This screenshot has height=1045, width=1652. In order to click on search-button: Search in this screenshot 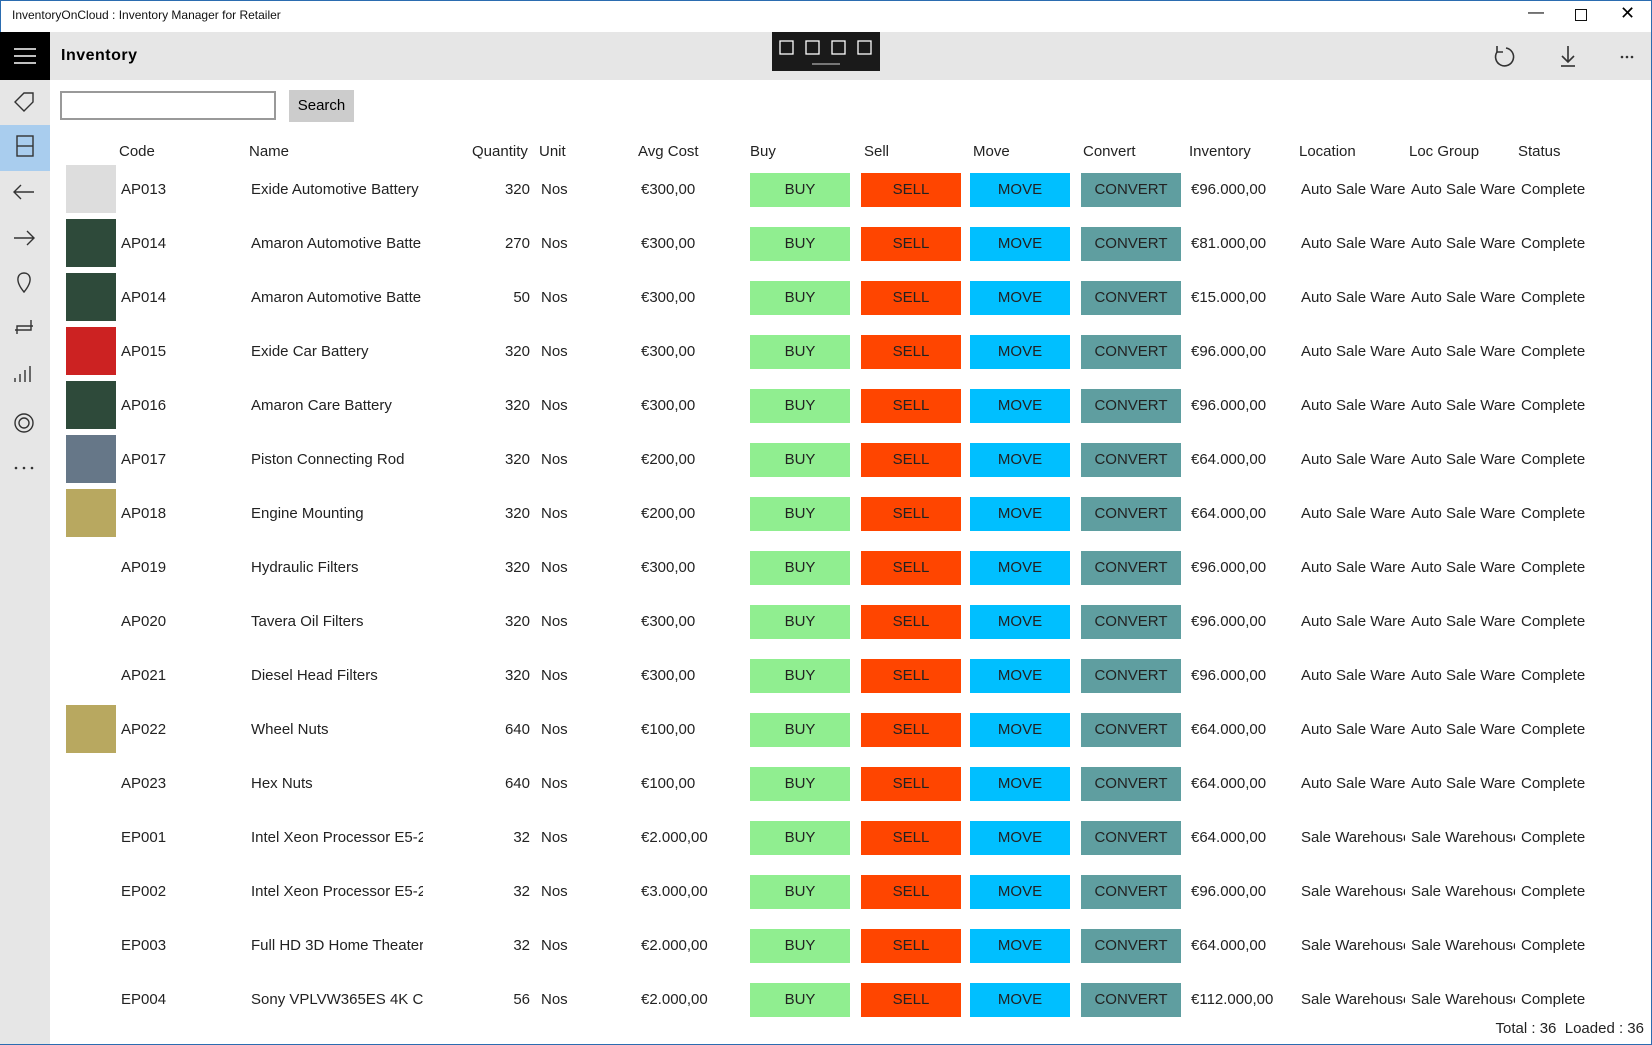, I will do `click(321, 106)`.